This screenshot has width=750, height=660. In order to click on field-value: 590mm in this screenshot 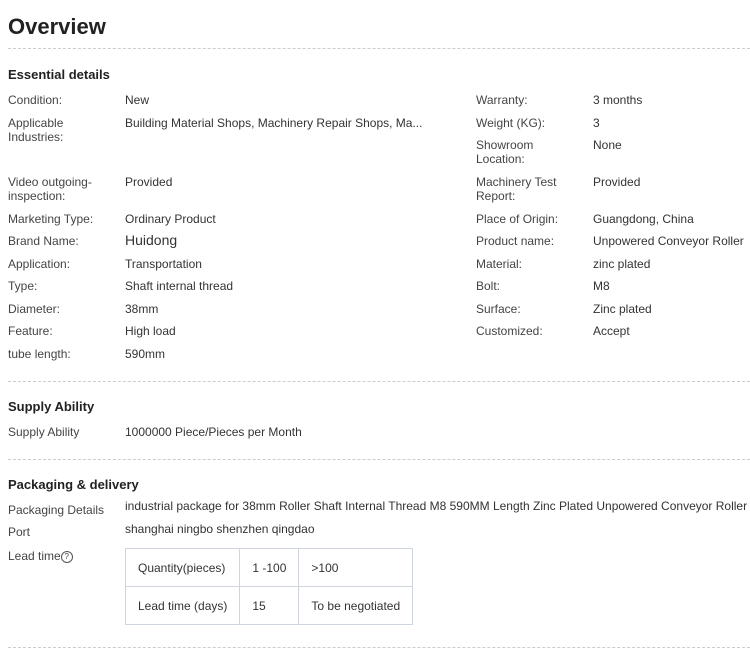, I will do `click(145, 354)`.